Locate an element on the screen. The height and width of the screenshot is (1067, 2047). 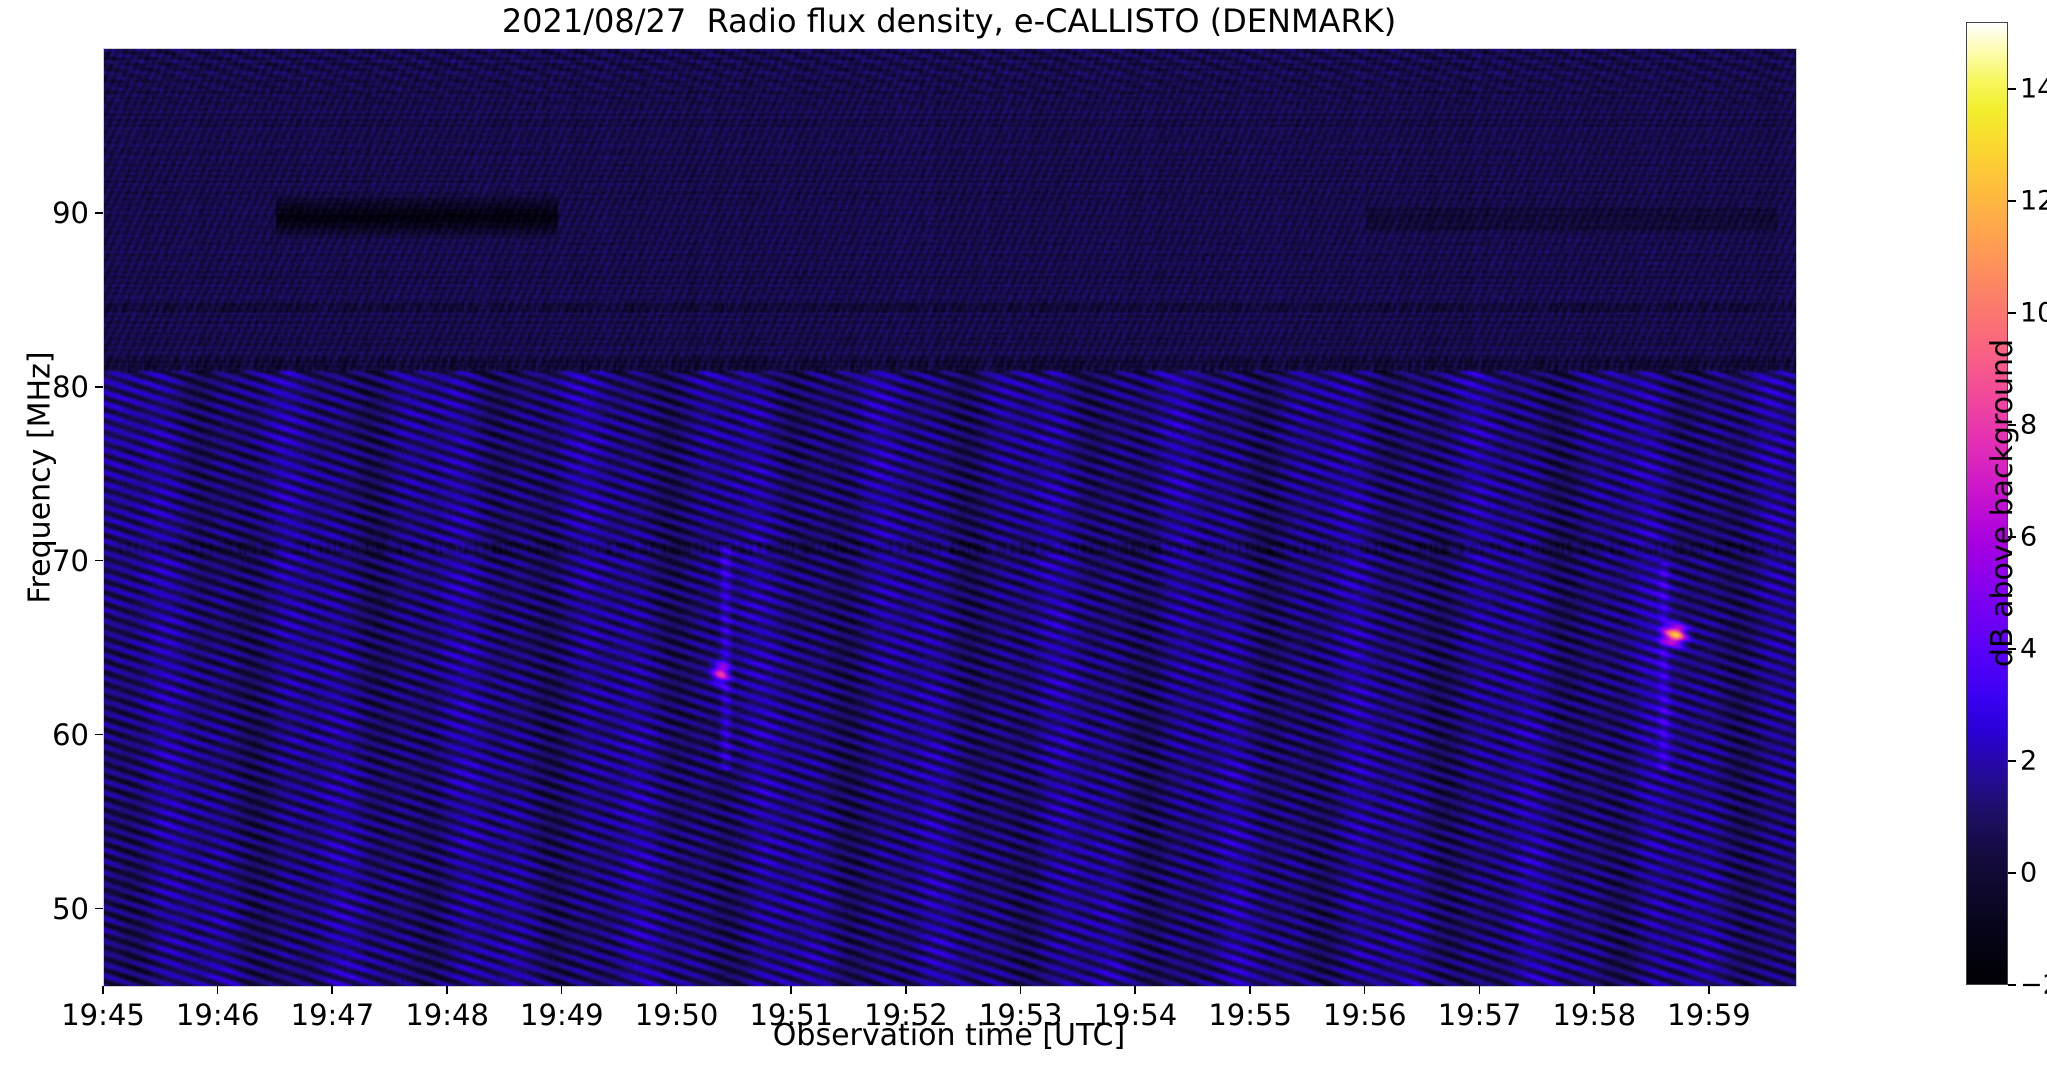
x-tick-label: 19:46 is located at coordinates (217, 1015).